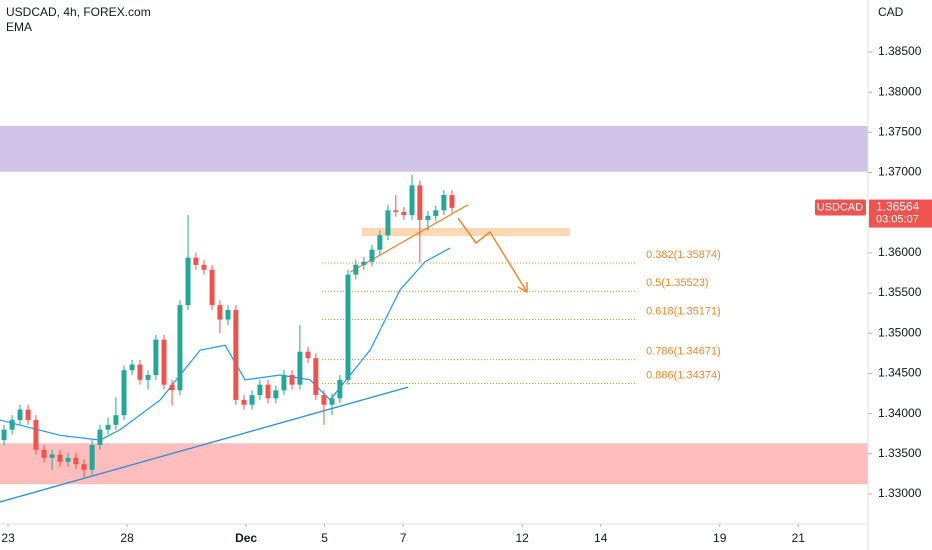 This screenshot has height=550, width=932. What do you see at coordinates (324, 538) in the screenshot?
I see `x-tick-label: 5` at bounding box center [324, 538].